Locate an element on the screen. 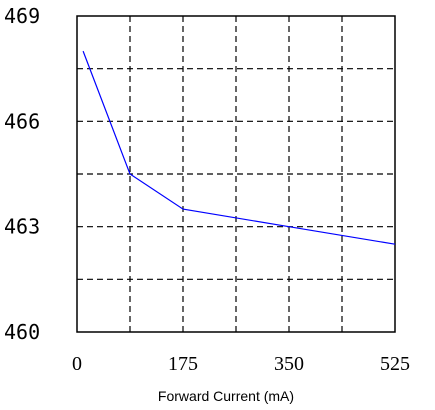 The height and width of the screenshot is (410, 435). x-axis-label: Forward Current (mA) is located at coordinates (226, 396).